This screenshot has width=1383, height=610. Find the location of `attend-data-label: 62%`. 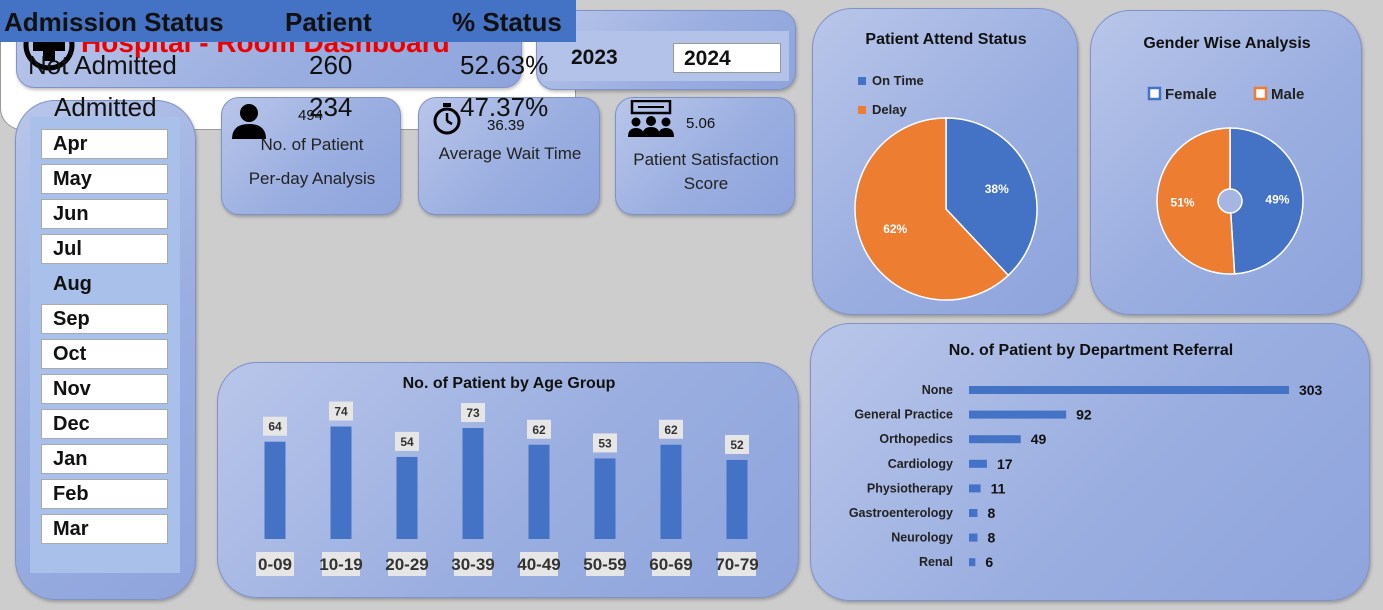

attend-data-label: 62% is located at coordinates (895, 229).